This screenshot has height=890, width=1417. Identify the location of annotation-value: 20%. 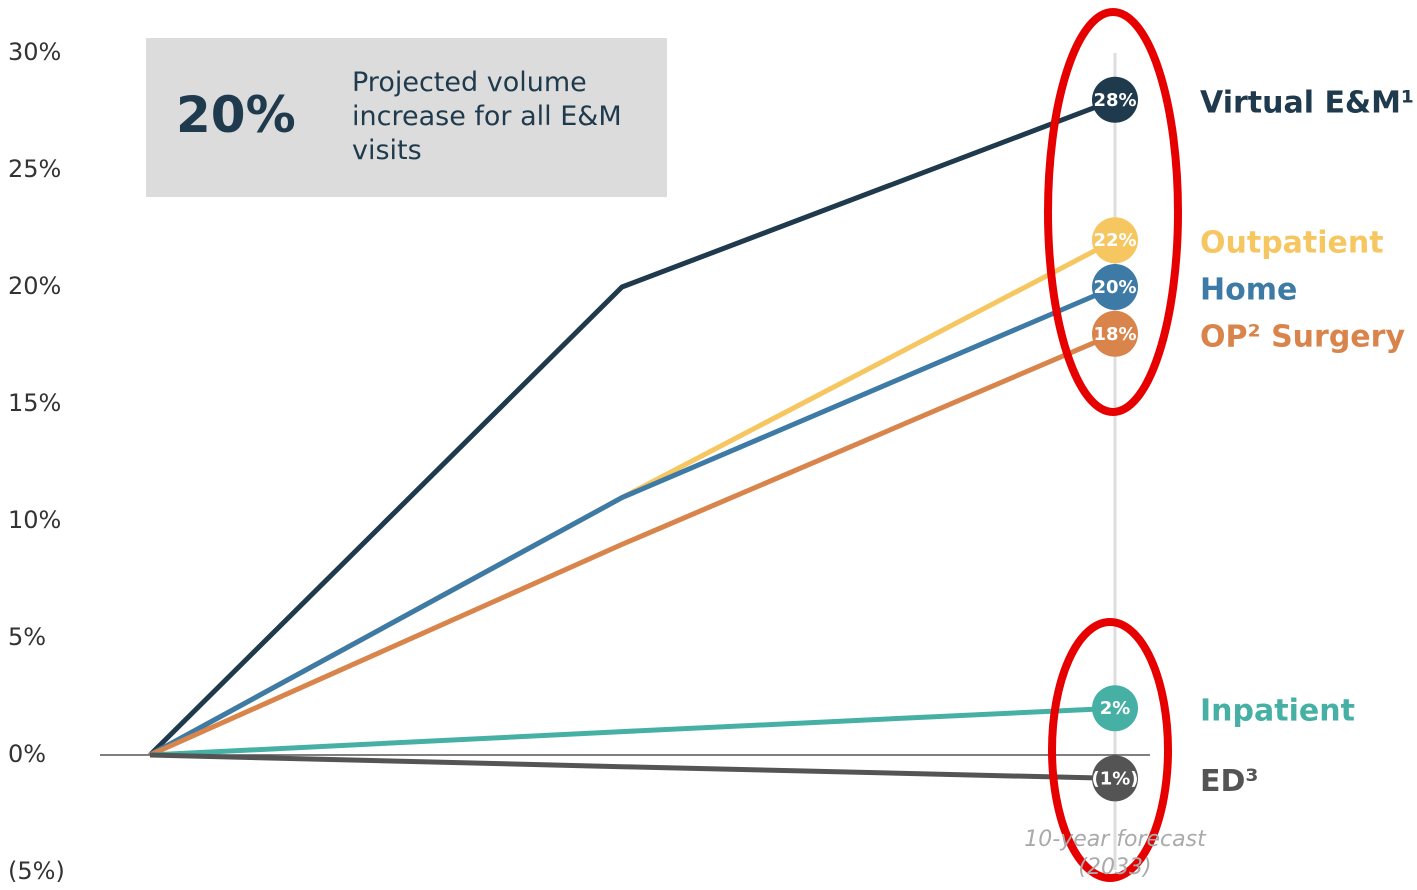
(236, 115).